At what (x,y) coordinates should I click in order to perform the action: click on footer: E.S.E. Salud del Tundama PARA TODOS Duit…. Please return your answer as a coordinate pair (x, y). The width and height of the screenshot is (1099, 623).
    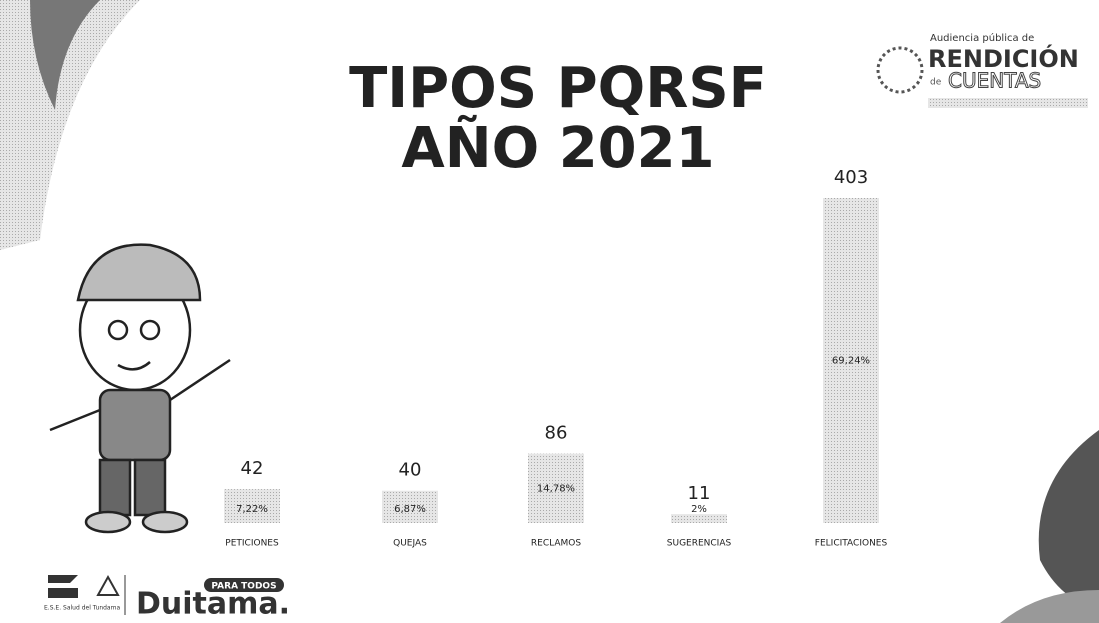
    Looking at the image, I should click on (167, 598).